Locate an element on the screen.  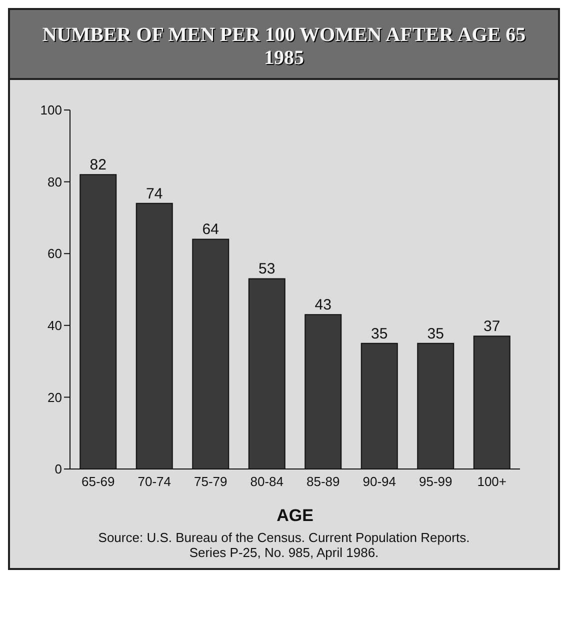
data-label: 43 is located at coordinates (323, 305).